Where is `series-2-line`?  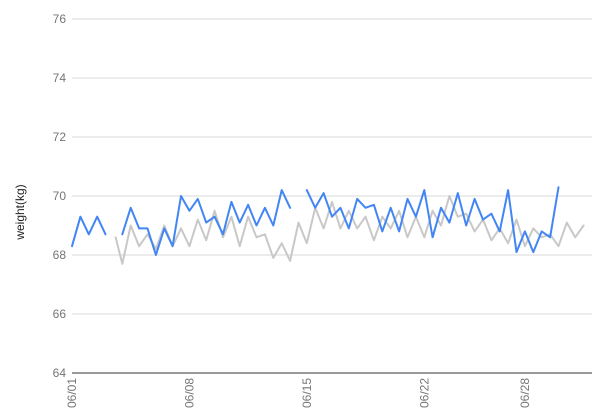 series-2-line is located at coordinates (349, 230).